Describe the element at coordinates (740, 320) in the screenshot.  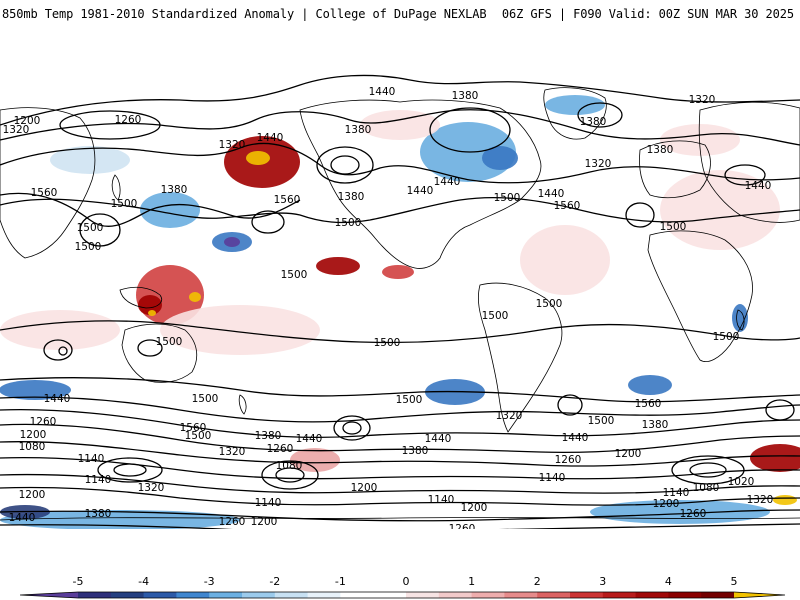
I see `coast-madagascar` at that location.